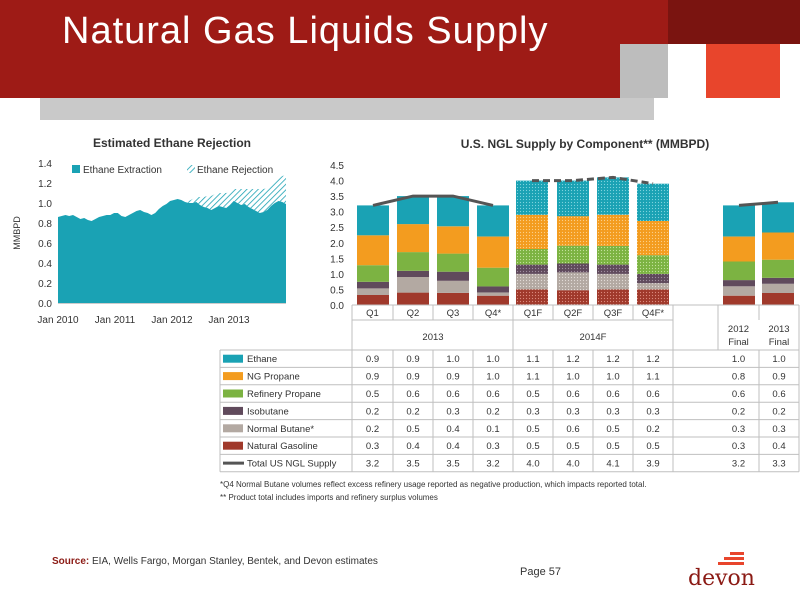  Describe the element at coordinates (45, 164) in the screenshot. I see `left-y-tick-label: 1.4` at that location.